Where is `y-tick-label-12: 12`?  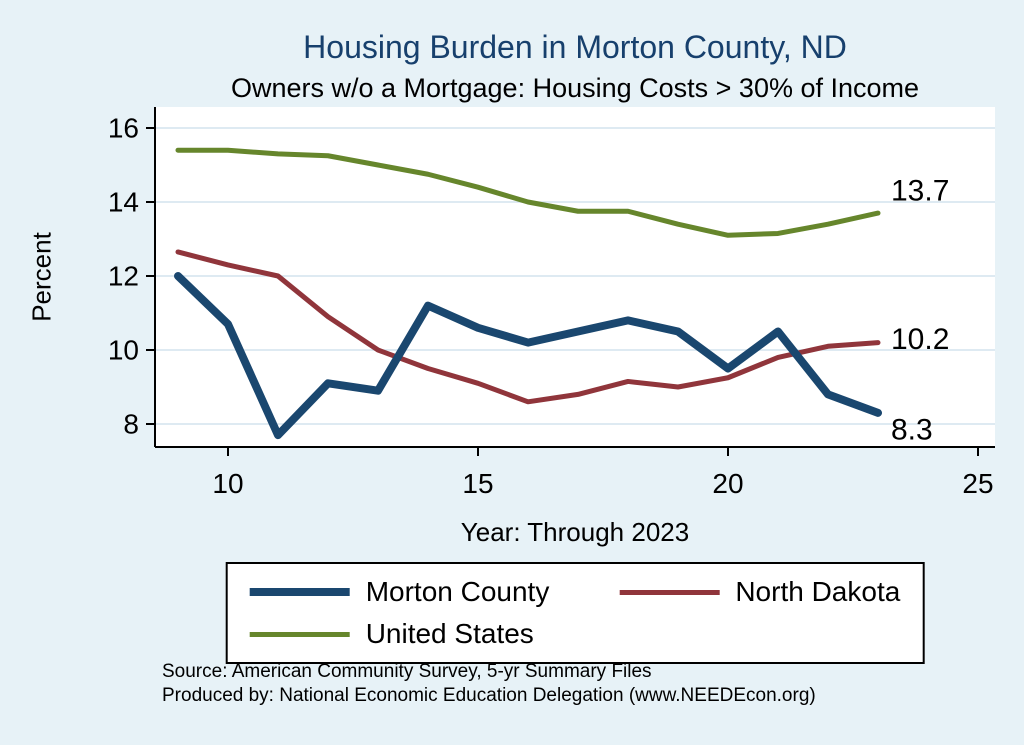 y-tick-label-12: 12 is located at coordinates (123, 276).